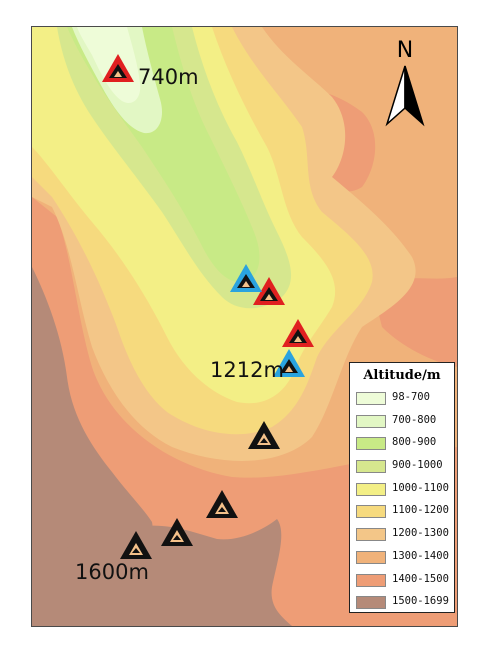  What do you see at coordinates (405, 96) in the screenshot?
I see `north-arrow-icon` at bounding box center [405, 96].